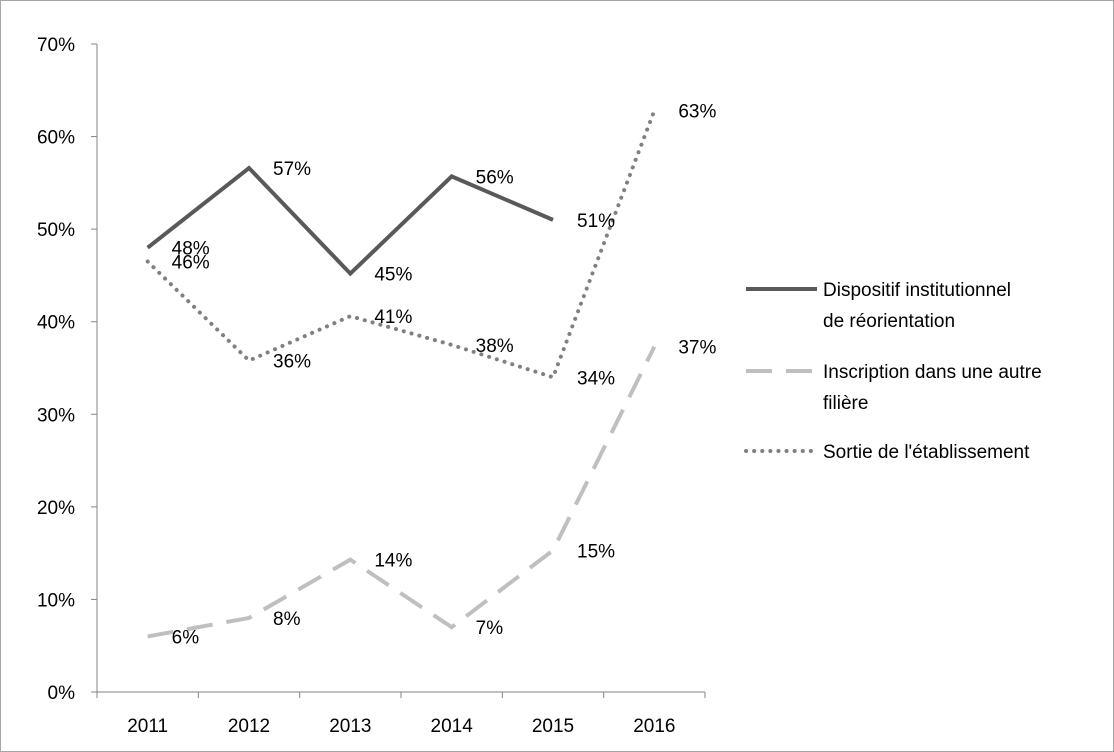 Image resolution: width=1114 pixels, height=752 pixels. What do you see at coordinates (292, 362) in the screenshot?
I see `data-label-series-3: 36%` at bounding box center [292, 362].